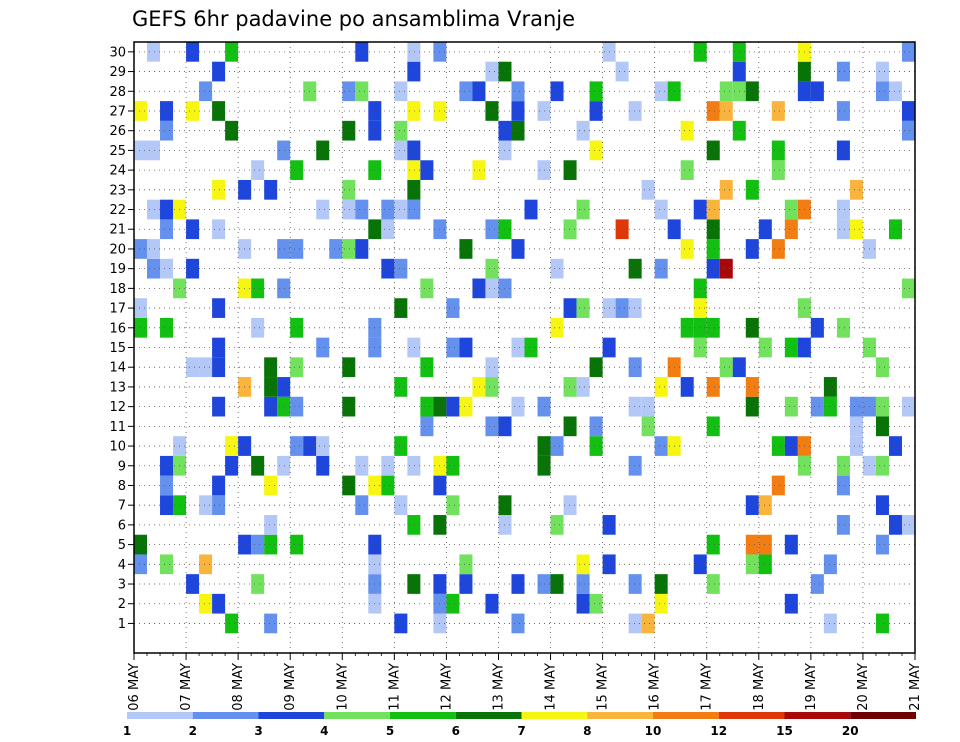 Image resolution: width=960 pixels, height=742 pixels. What do you see at coordinates (117, 447) in the screenshot?
I see `y-tick-label: 10` at bounding box center [117, 447].